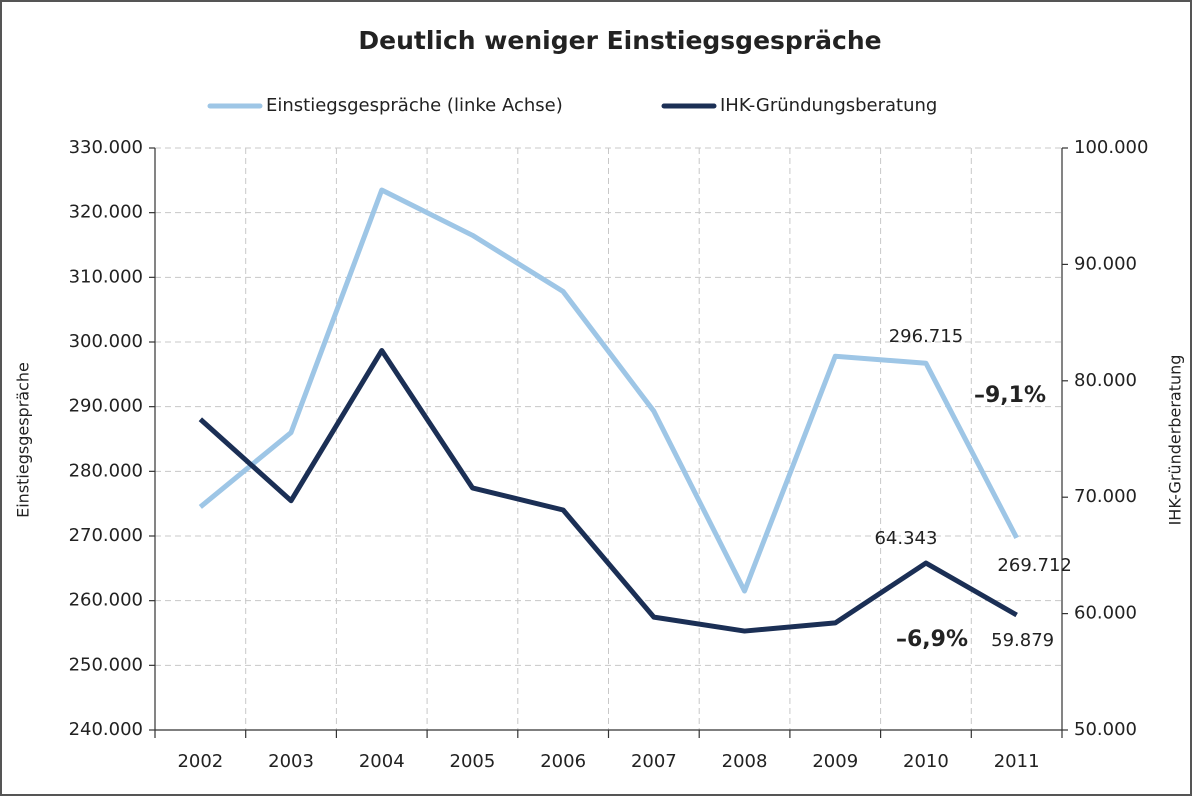 The width and height of the screenshot is (1192, 796). What do you see at coordinates (106, 276) in the screenshot?
I see `y-tick-label: 310.000` at bounding box center [106, 276].